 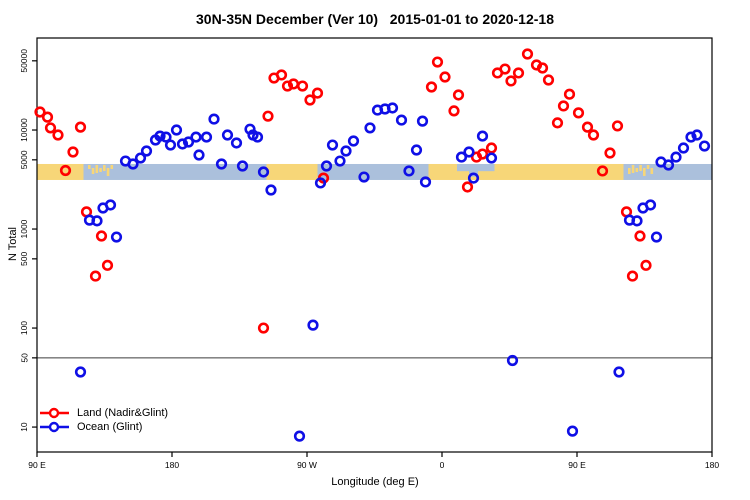 I want to click on y-tick-label: 10000, so click(x=24, y=130).